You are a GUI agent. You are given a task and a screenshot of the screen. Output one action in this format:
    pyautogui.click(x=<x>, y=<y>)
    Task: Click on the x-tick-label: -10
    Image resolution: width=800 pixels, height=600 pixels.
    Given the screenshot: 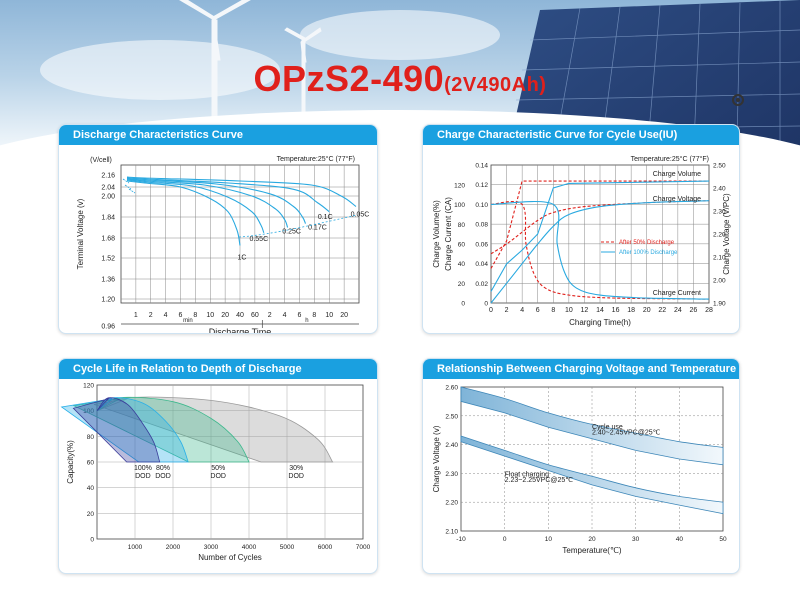 What is the action you would take?
    pyautogui.click(x=461, y=539)
    